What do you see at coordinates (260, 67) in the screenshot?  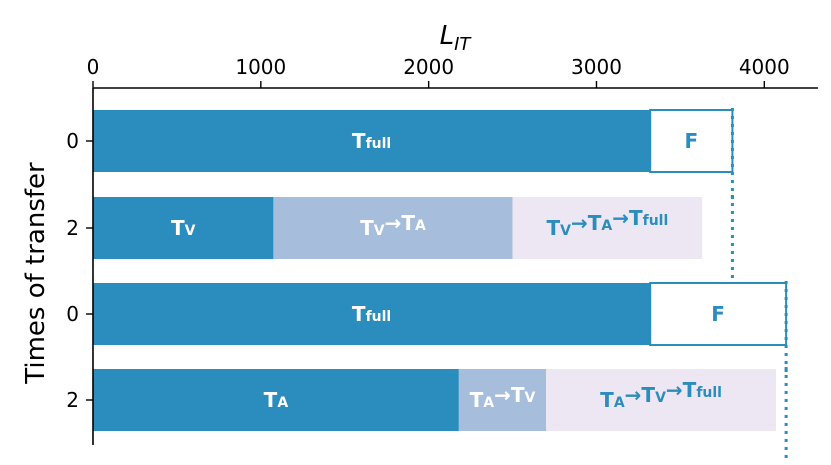 I see `x-tick-label: 1000` at bounding box center [260, 67].